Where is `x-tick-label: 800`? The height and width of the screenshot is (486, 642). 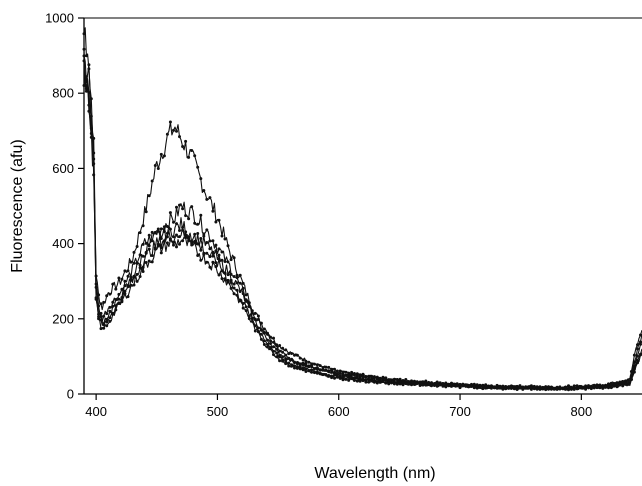
x-tick-label: 800 is located at coordinates (581, 411).